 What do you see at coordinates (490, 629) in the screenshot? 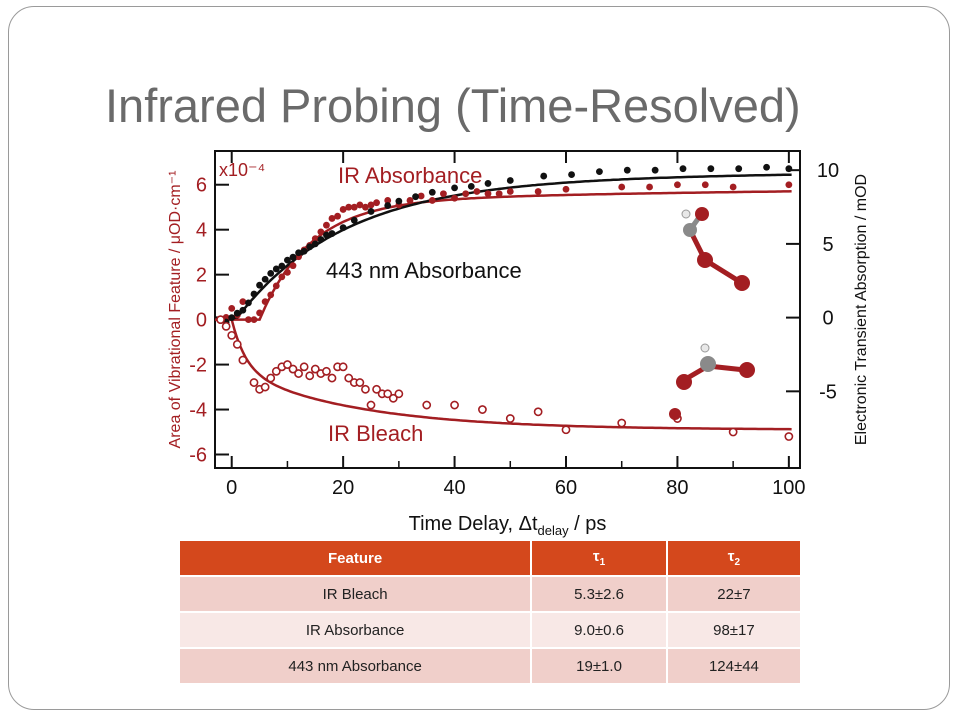
I see `table-row: IR Absorbance 9.0±0.6 98±17` at bounding box center [490, 629].